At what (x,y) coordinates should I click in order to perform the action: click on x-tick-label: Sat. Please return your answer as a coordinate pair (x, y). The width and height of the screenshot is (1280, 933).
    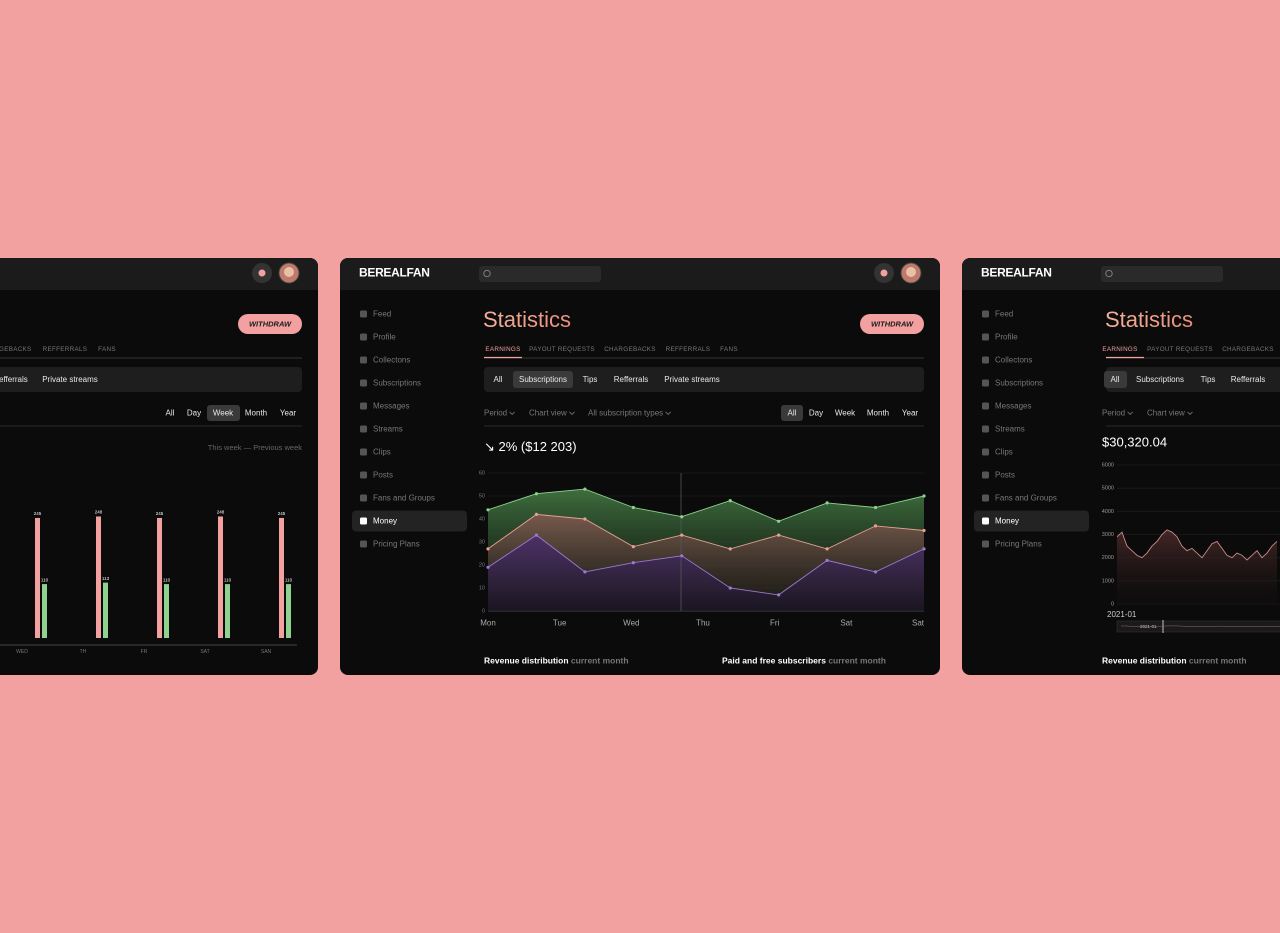
    Looking at the image, I should click on (846, 623).